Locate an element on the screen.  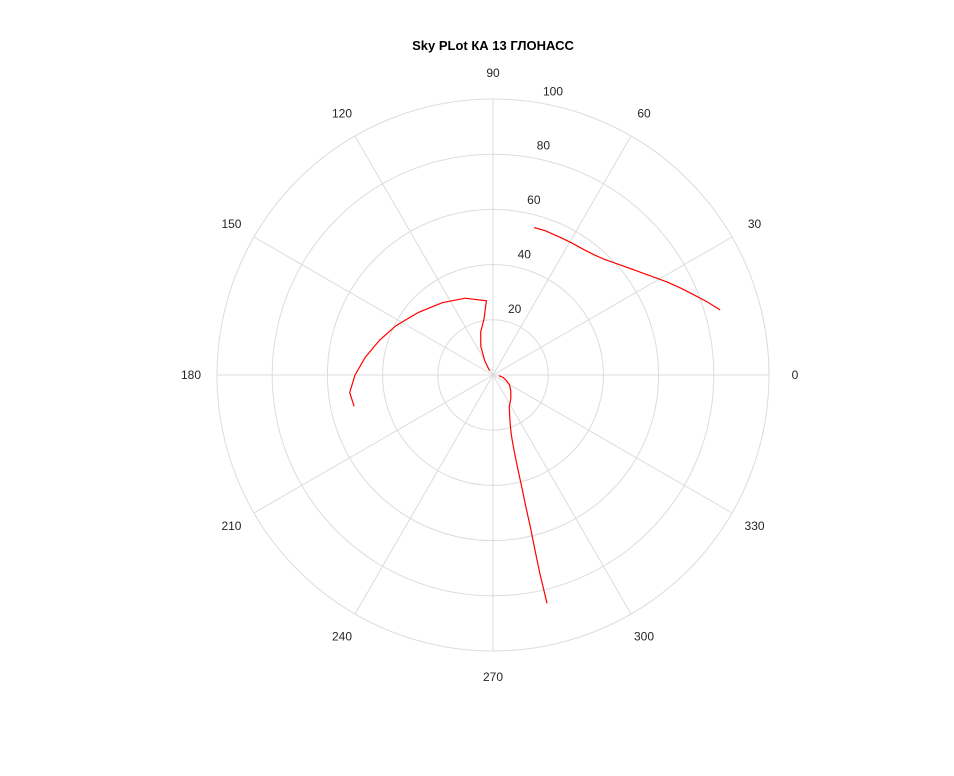
angle-tick-label: 270 is located at coordinates (493, 677).